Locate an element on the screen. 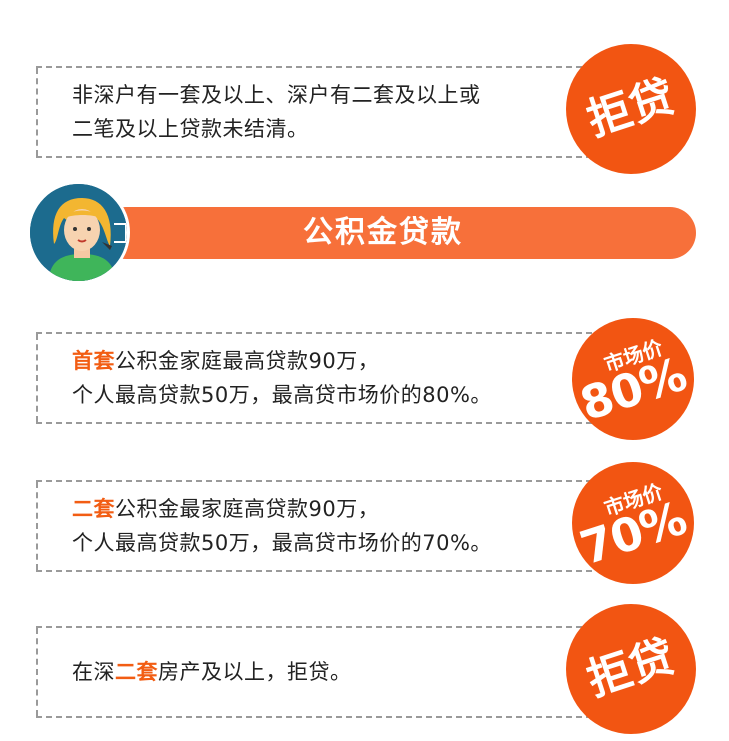 This screenshot has height=741, width=729. panel-line: 首套公积金家庭最高贷款90万， is located at coordinates (312, 361).